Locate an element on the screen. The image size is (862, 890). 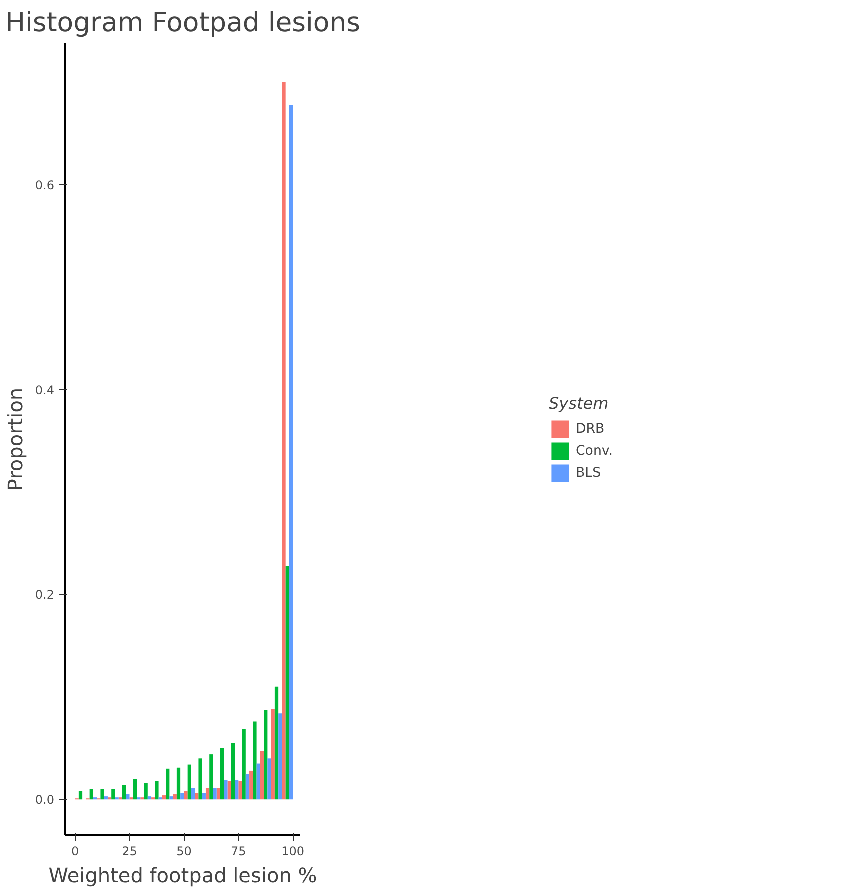
x-tick-label: 75 is located at coordinates (238, 851).